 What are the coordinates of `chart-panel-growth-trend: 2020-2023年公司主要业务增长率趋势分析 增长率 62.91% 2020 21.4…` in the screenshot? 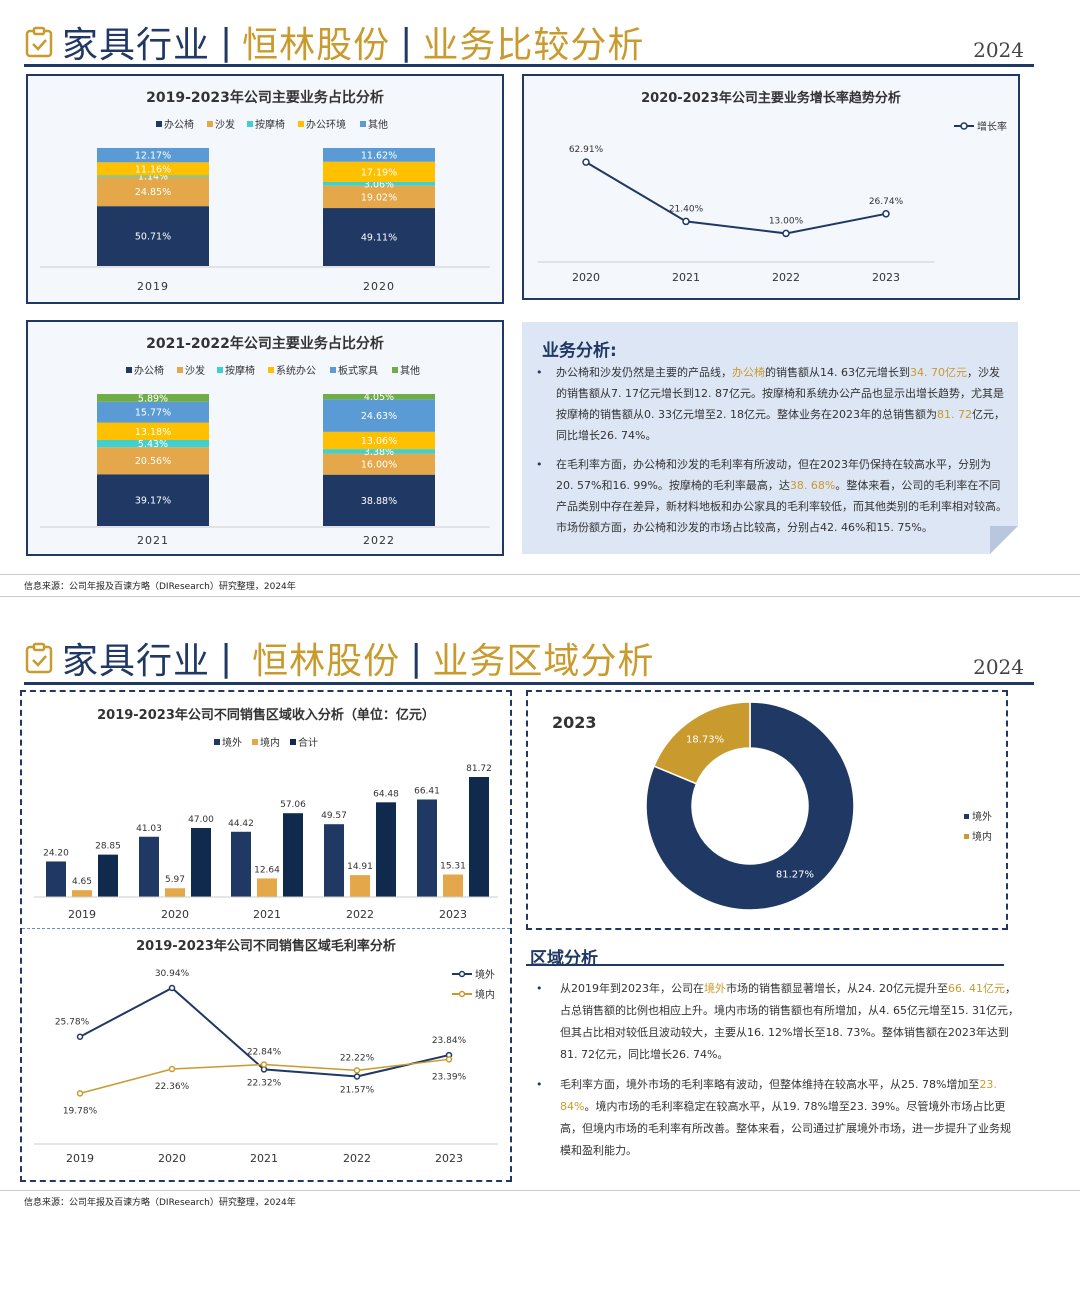 It's located at (771, 187).